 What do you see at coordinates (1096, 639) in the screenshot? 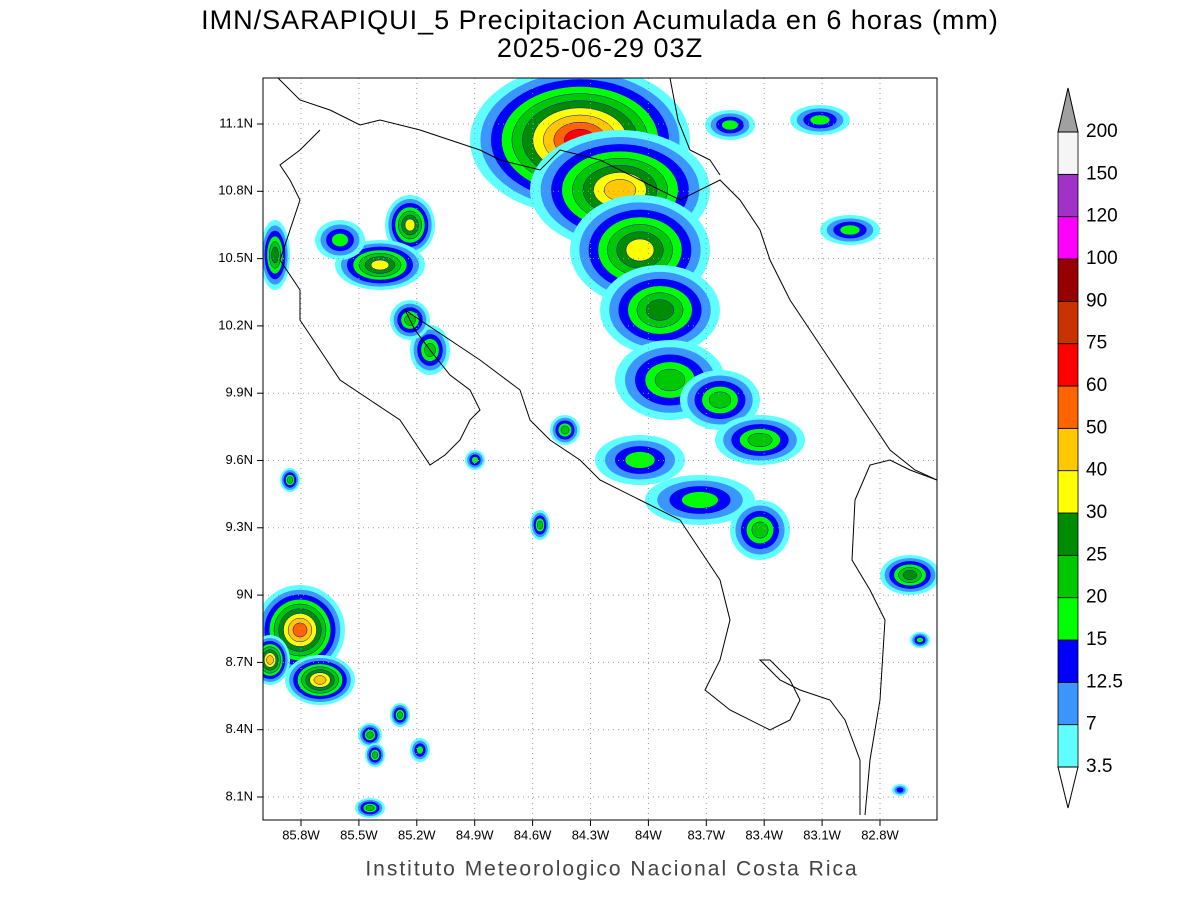
I see `colorbar-label: 15` at bounding box center [1096, 639].